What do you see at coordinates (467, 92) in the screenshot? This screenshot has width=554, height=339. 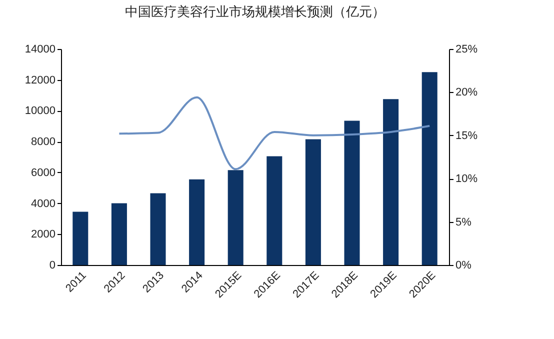 I see `y2-tick-label: 20%` at bounding box center [467, 92].